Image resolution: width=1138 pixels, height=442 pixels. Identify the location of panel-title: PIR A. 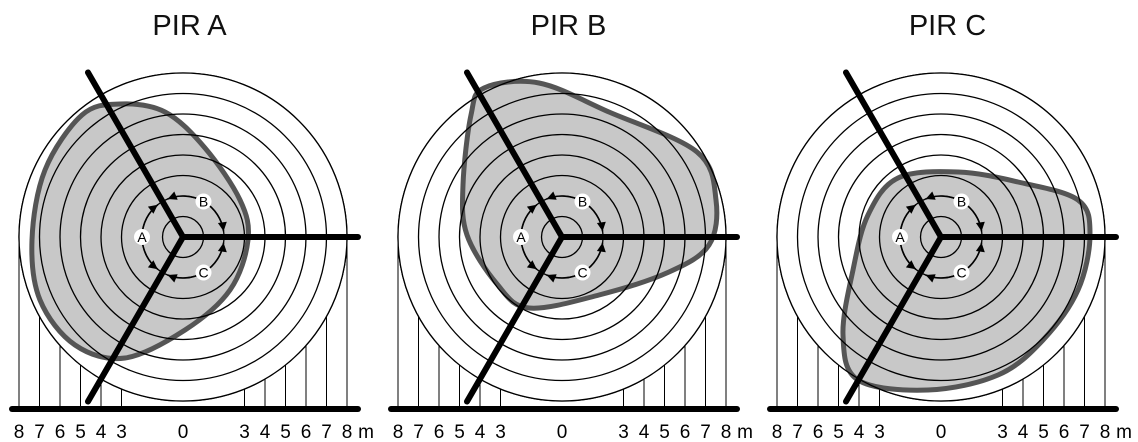
(189, 26).